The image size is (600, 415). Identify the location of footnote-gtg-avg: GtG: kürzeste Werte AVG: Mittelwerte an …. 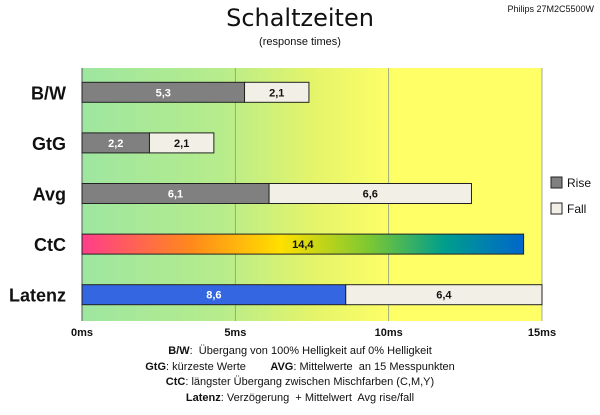
(300, 368).